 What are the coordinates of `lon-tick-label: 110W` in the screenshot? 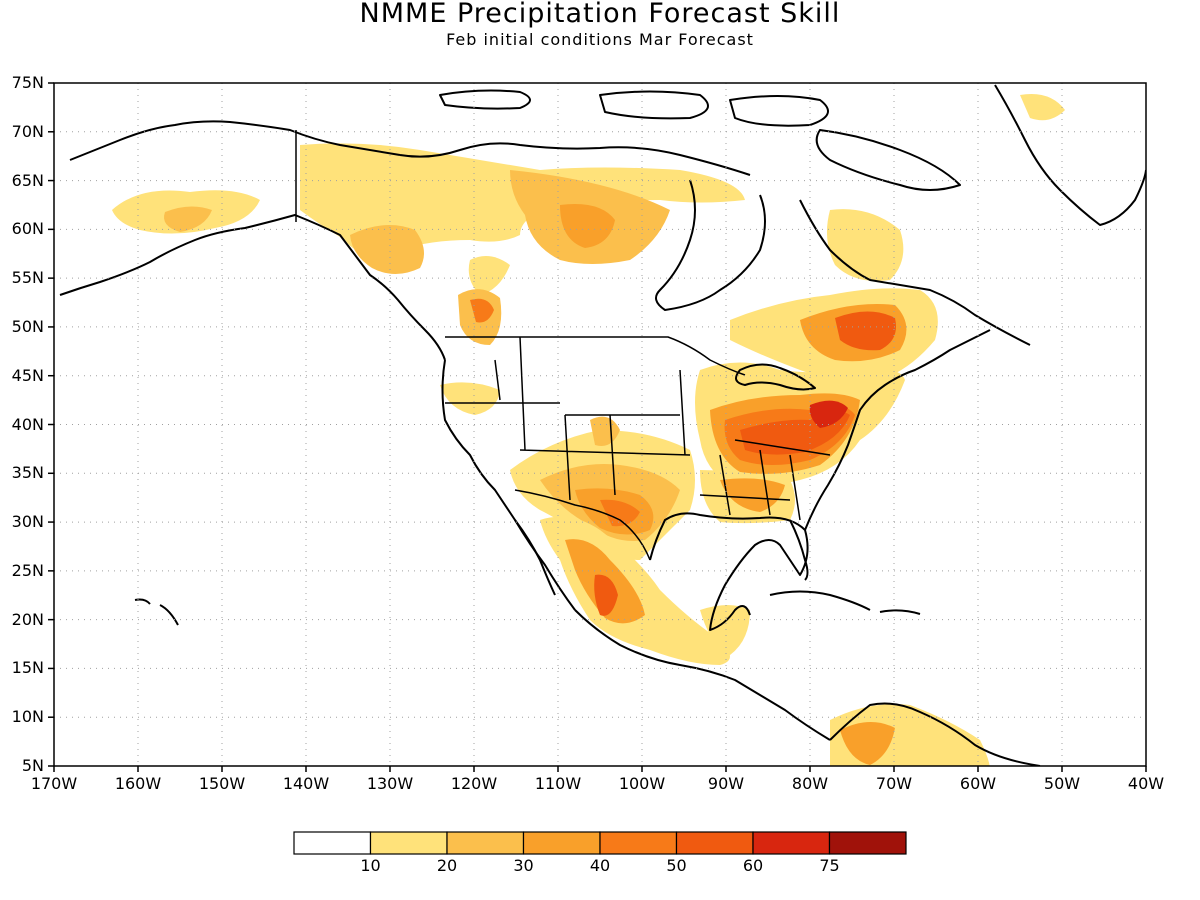 It's located at (558, 783).